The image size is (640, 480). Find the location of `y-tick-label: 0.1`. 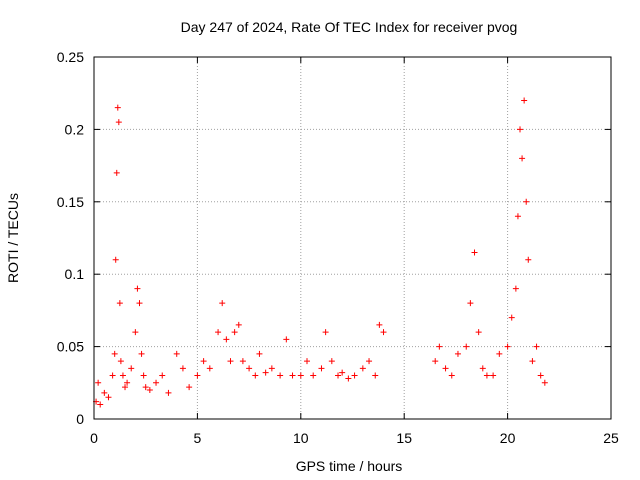

y-tick-label: 0.1 is located at coordinates (75, 274).